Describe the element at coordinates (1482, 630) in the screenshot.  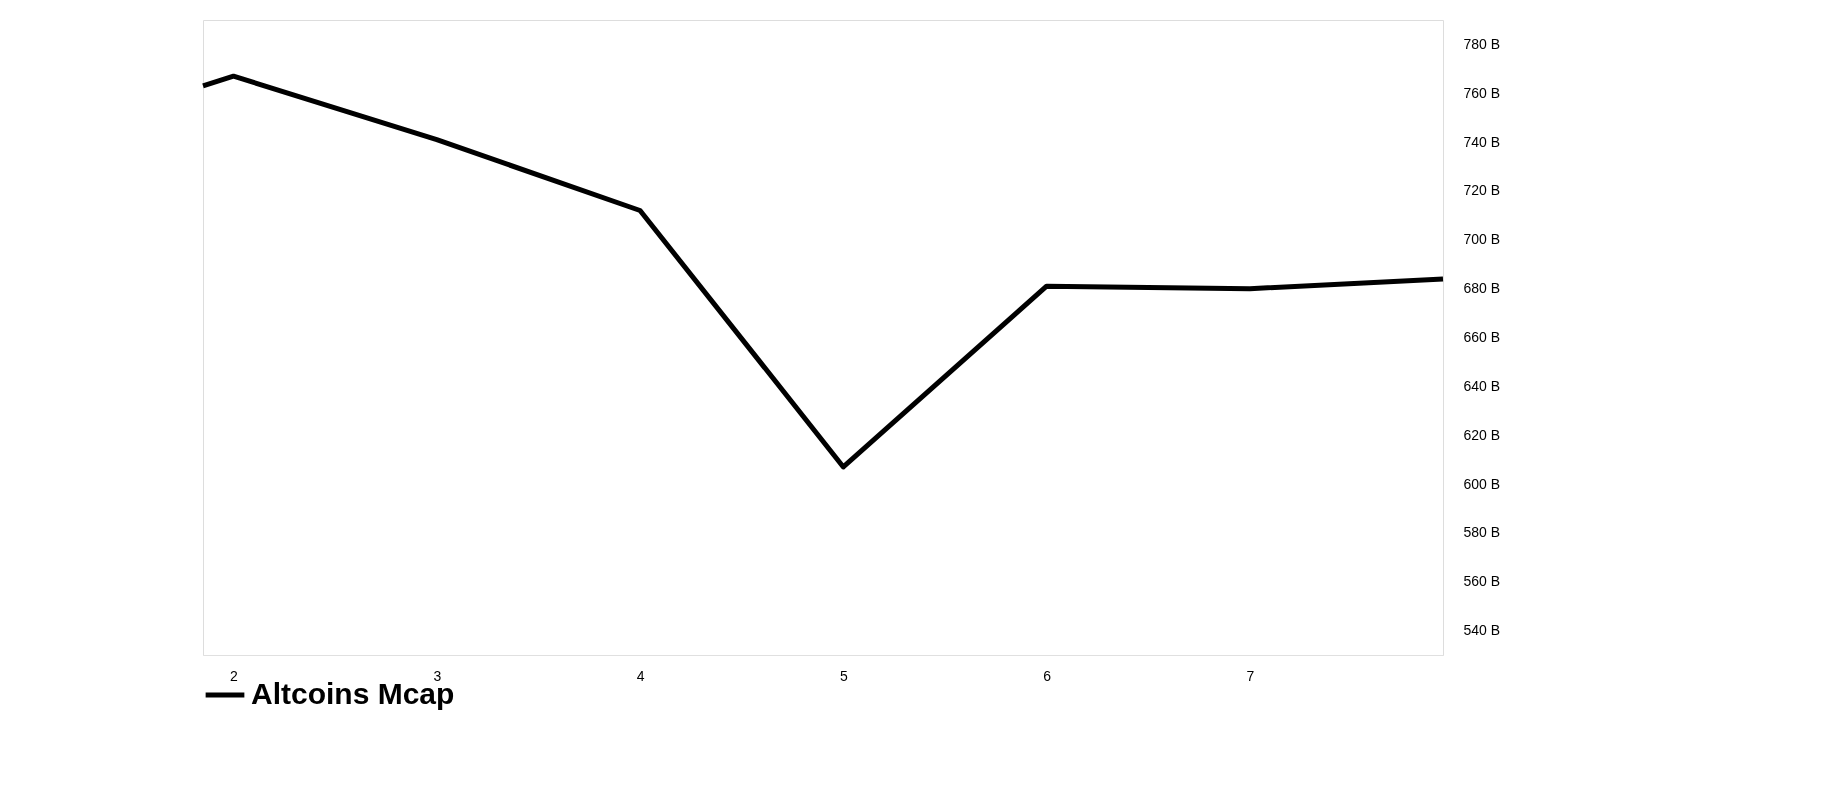
I see `y-tick-label: 540 B` at that location.